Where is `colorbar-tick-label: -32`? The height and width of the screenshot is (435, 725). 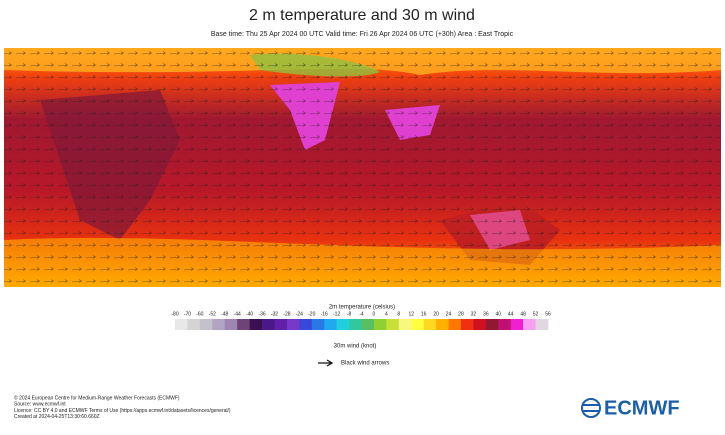
colorbar-tick-label: -32 is located at coordinates (274, 314).